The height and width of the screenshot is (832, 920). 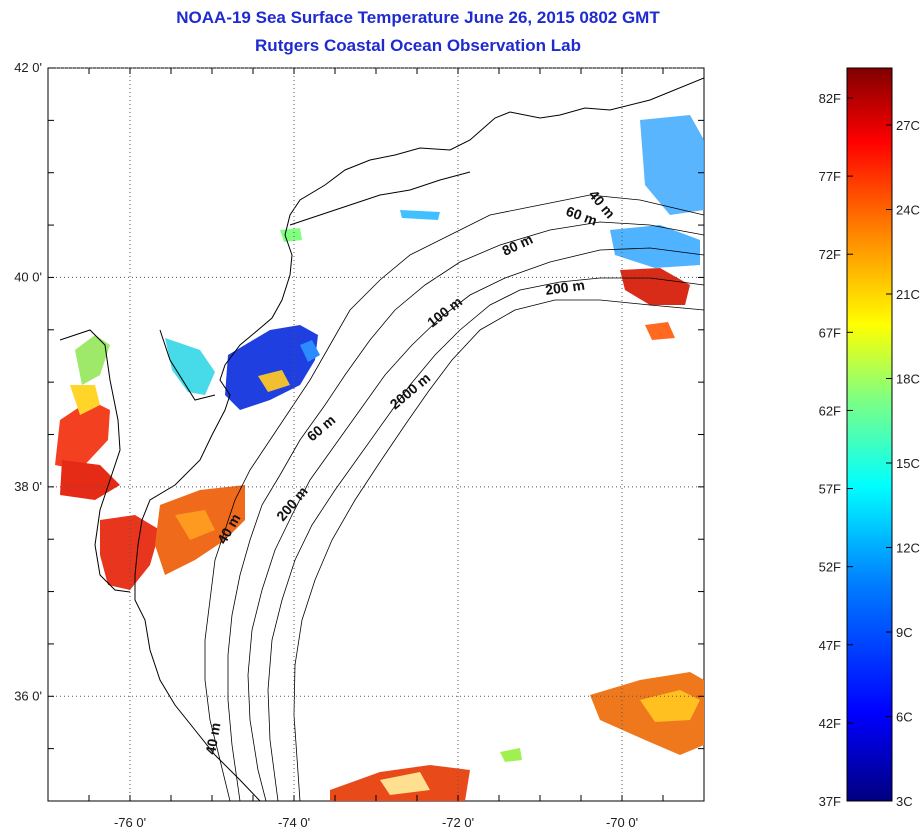 What do you see at coordinates (622, 822) in the screenshot?
I see `lon-tick-label: -70 0'` at bounding box center [622, 822].